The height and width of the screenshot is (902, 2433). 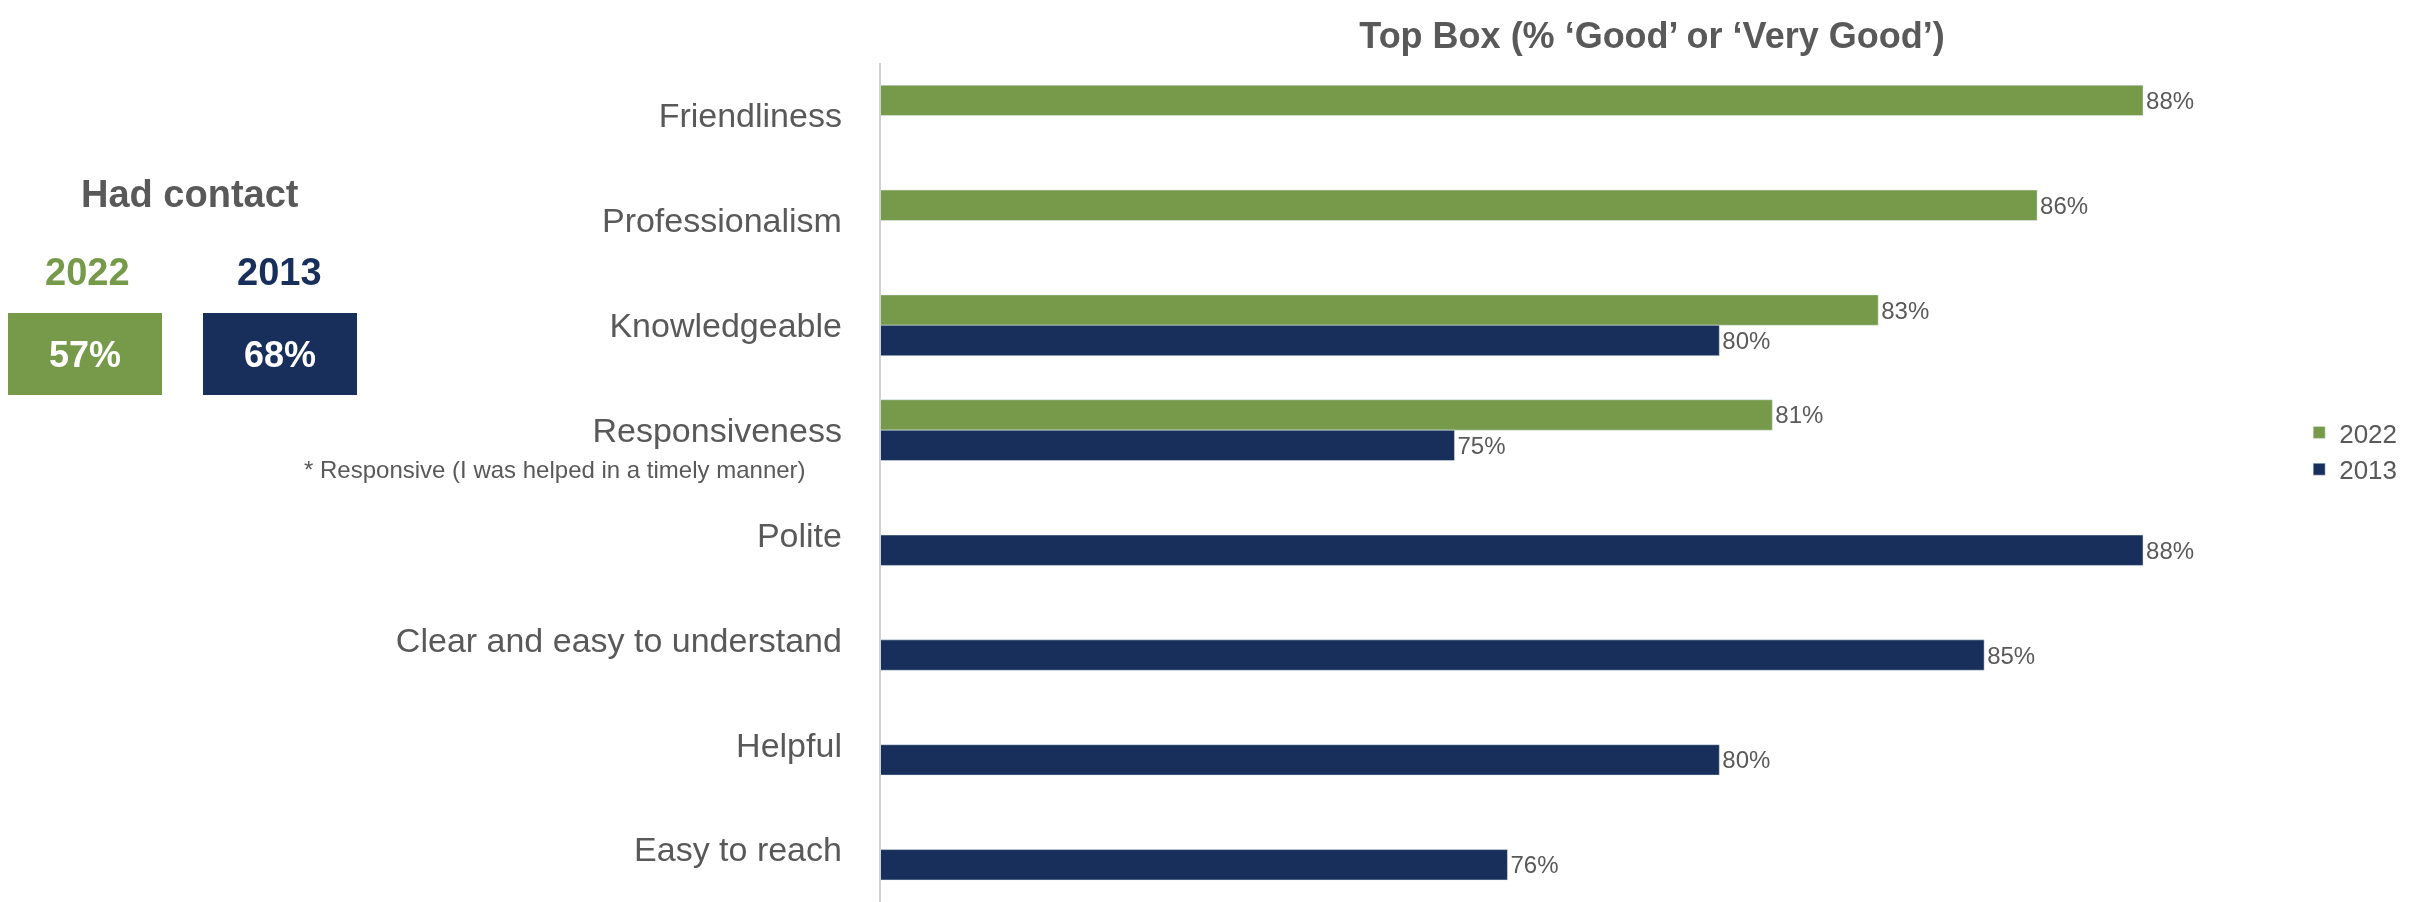 I want to click on y-tick-label: Responsiveness, so click(x=717, y=430).